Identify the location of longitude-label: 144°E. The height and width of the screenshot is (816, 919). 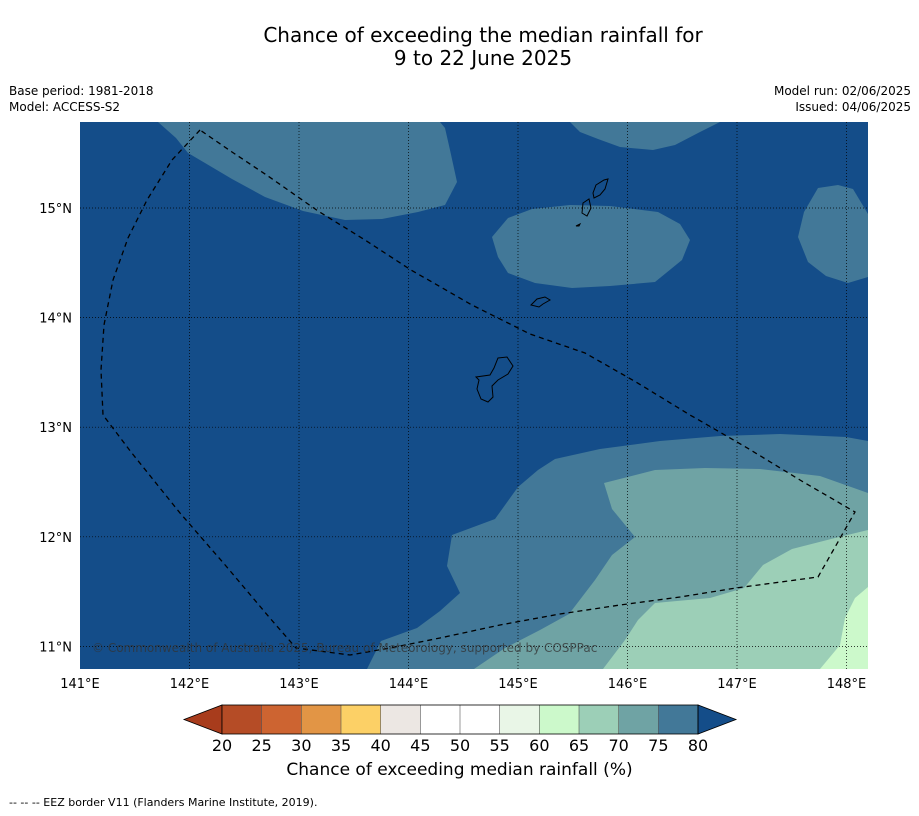
(409, 684).